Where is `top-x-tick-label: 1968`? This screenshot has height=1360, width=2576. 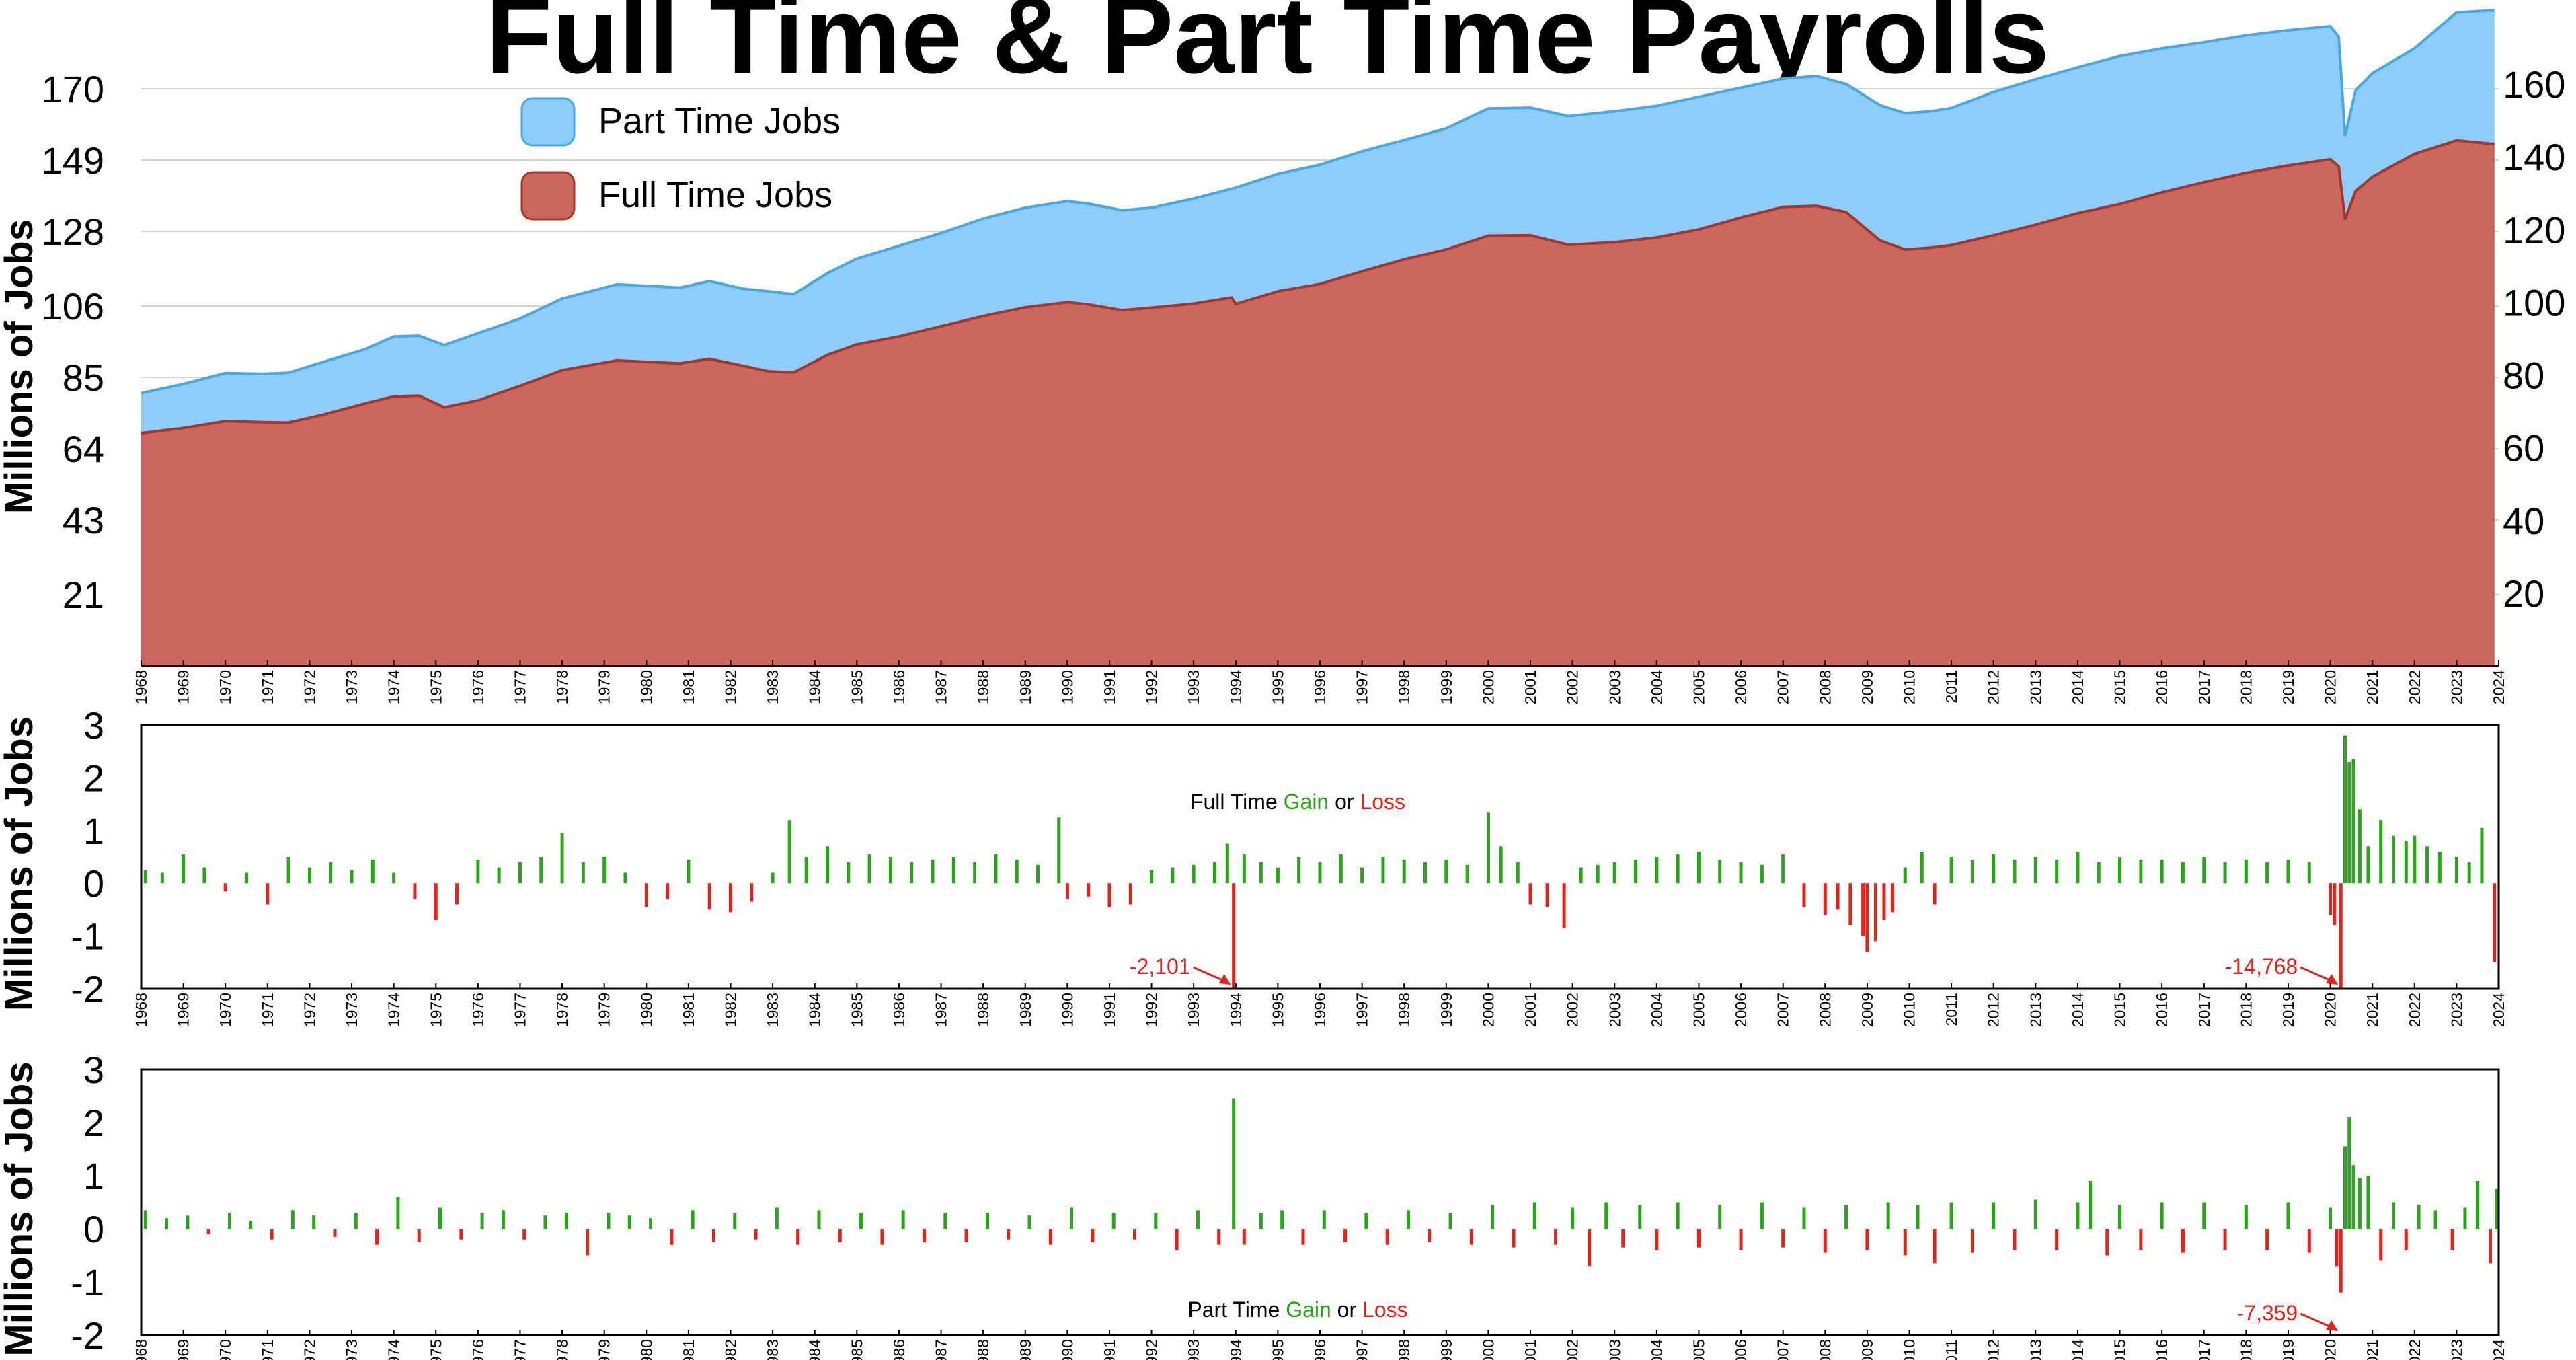
top-x-tick-label: 1968 is located at coordinates (141, 687).